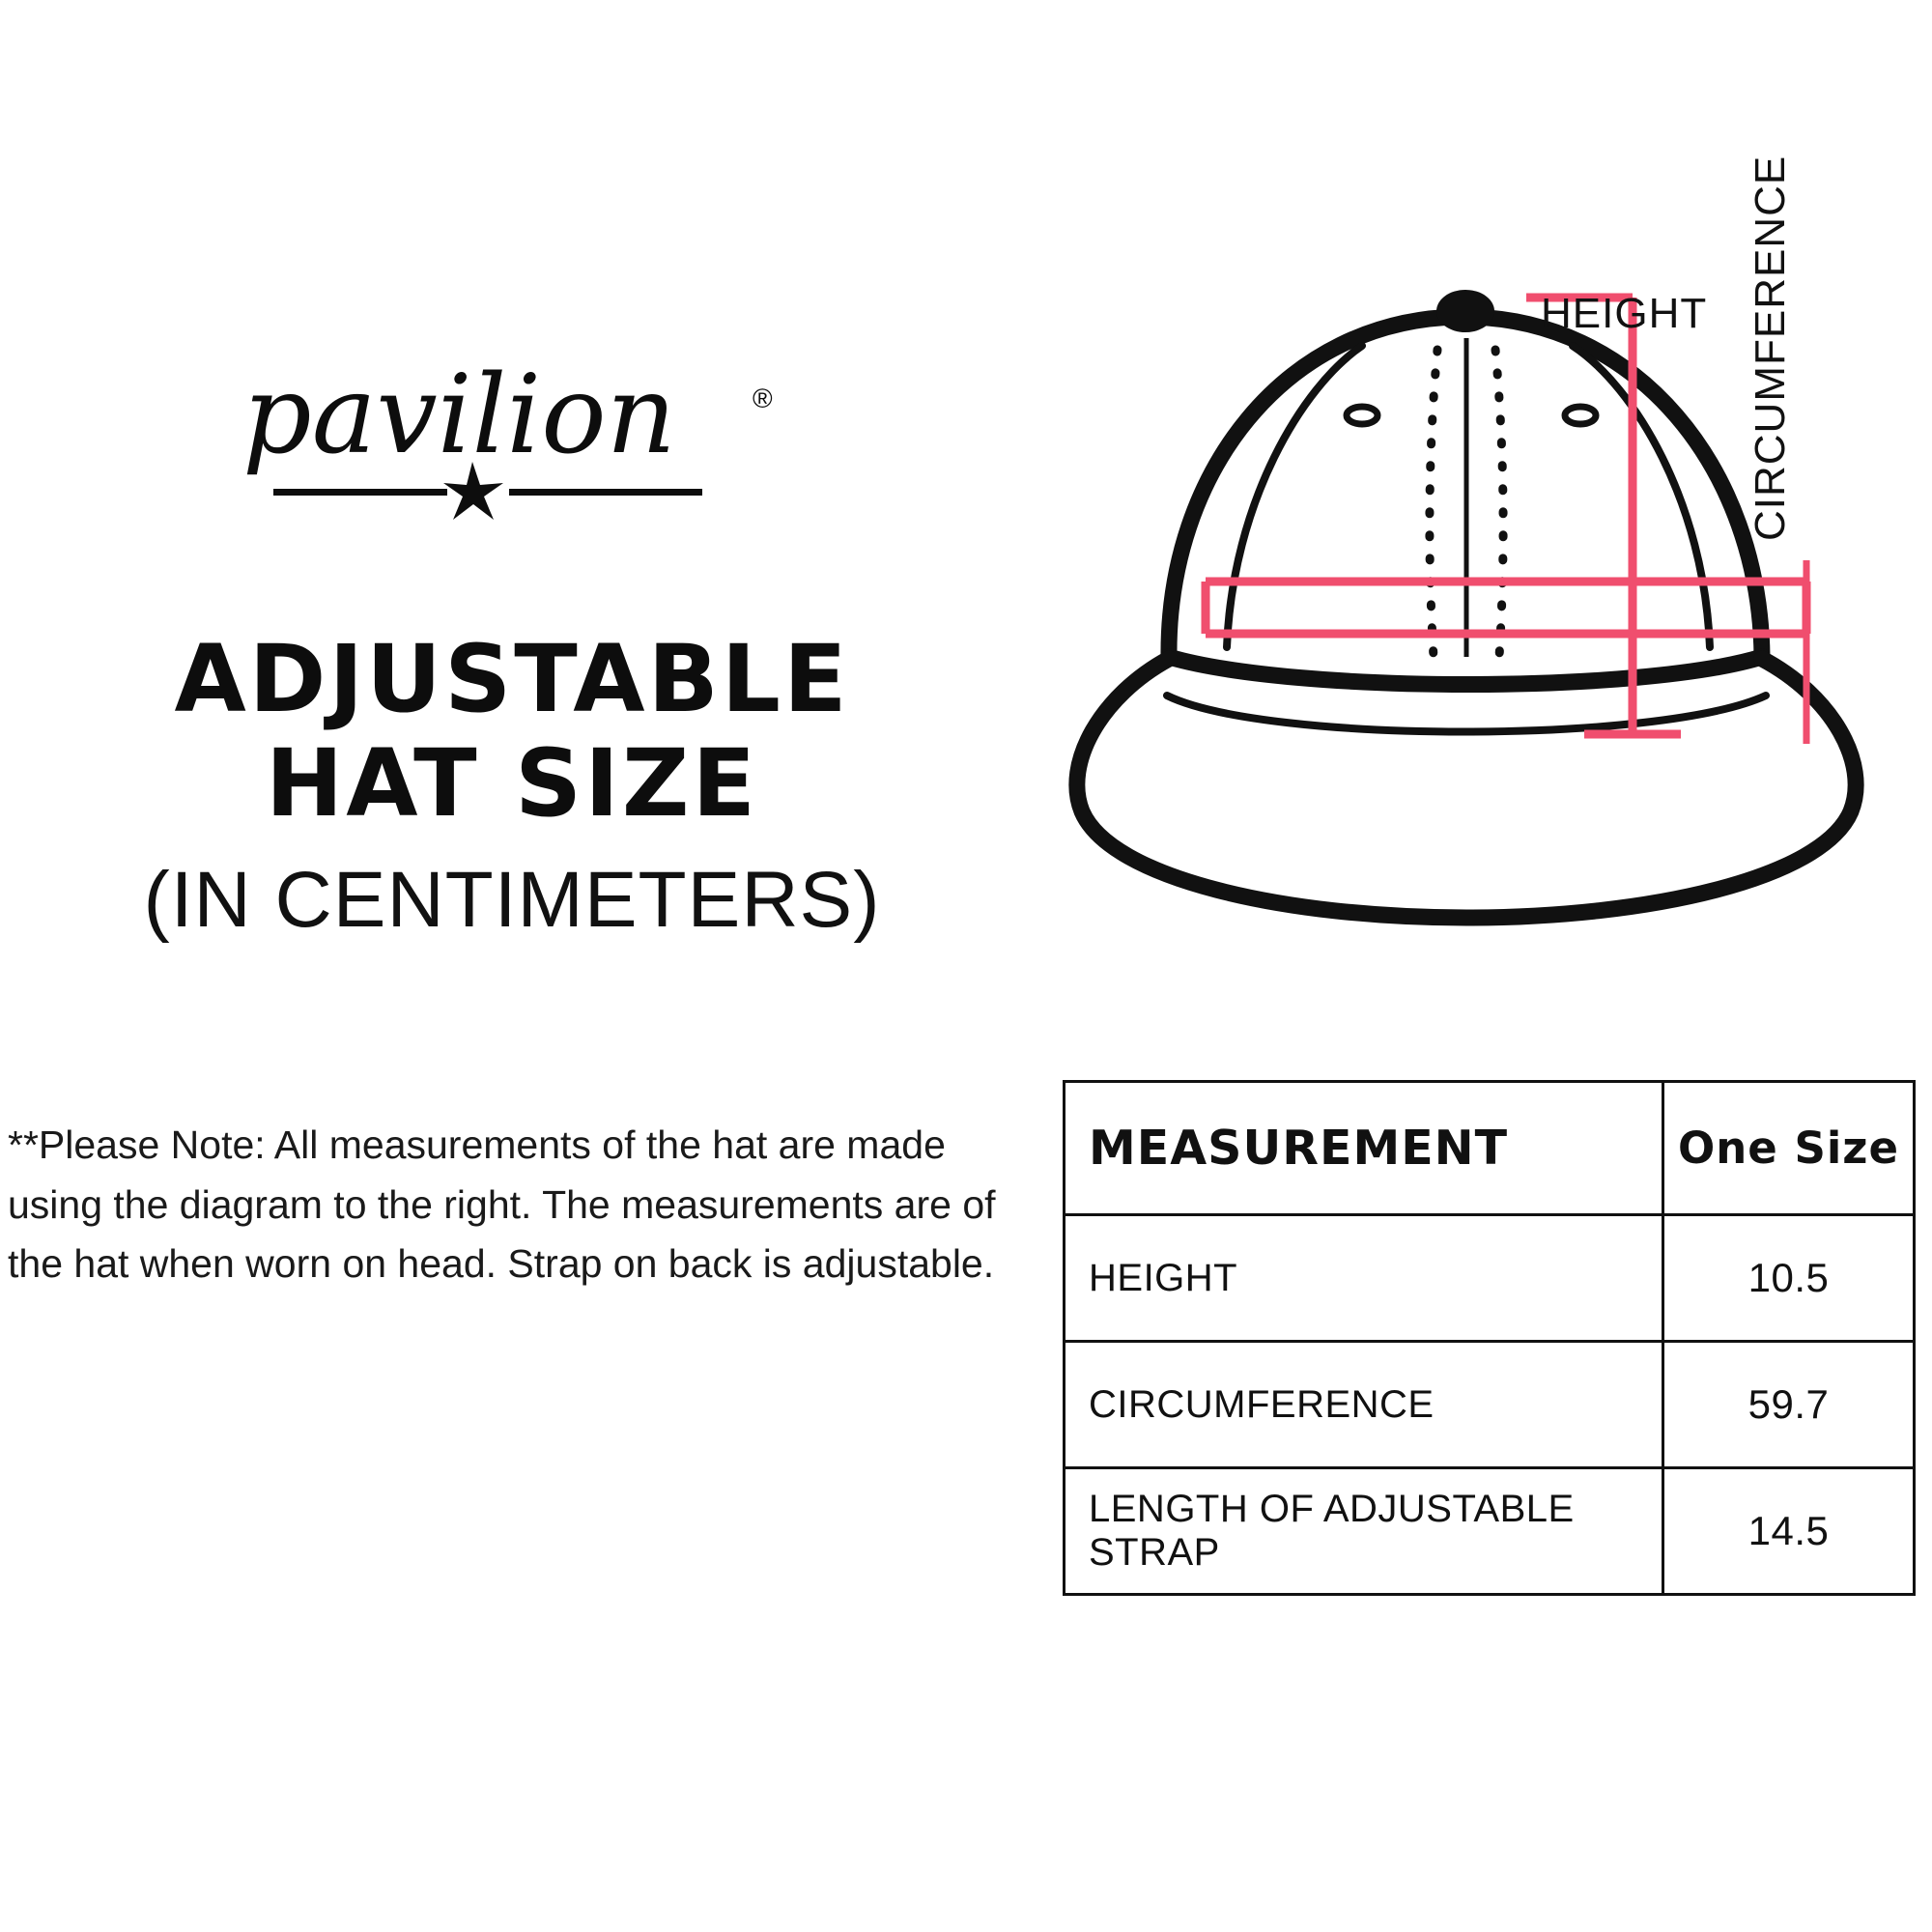  What do you see at coordinates (1624, 313) in the screenshot?
I see `height-dimension-label: HEIGHT` at bounding box center [1624, 313].